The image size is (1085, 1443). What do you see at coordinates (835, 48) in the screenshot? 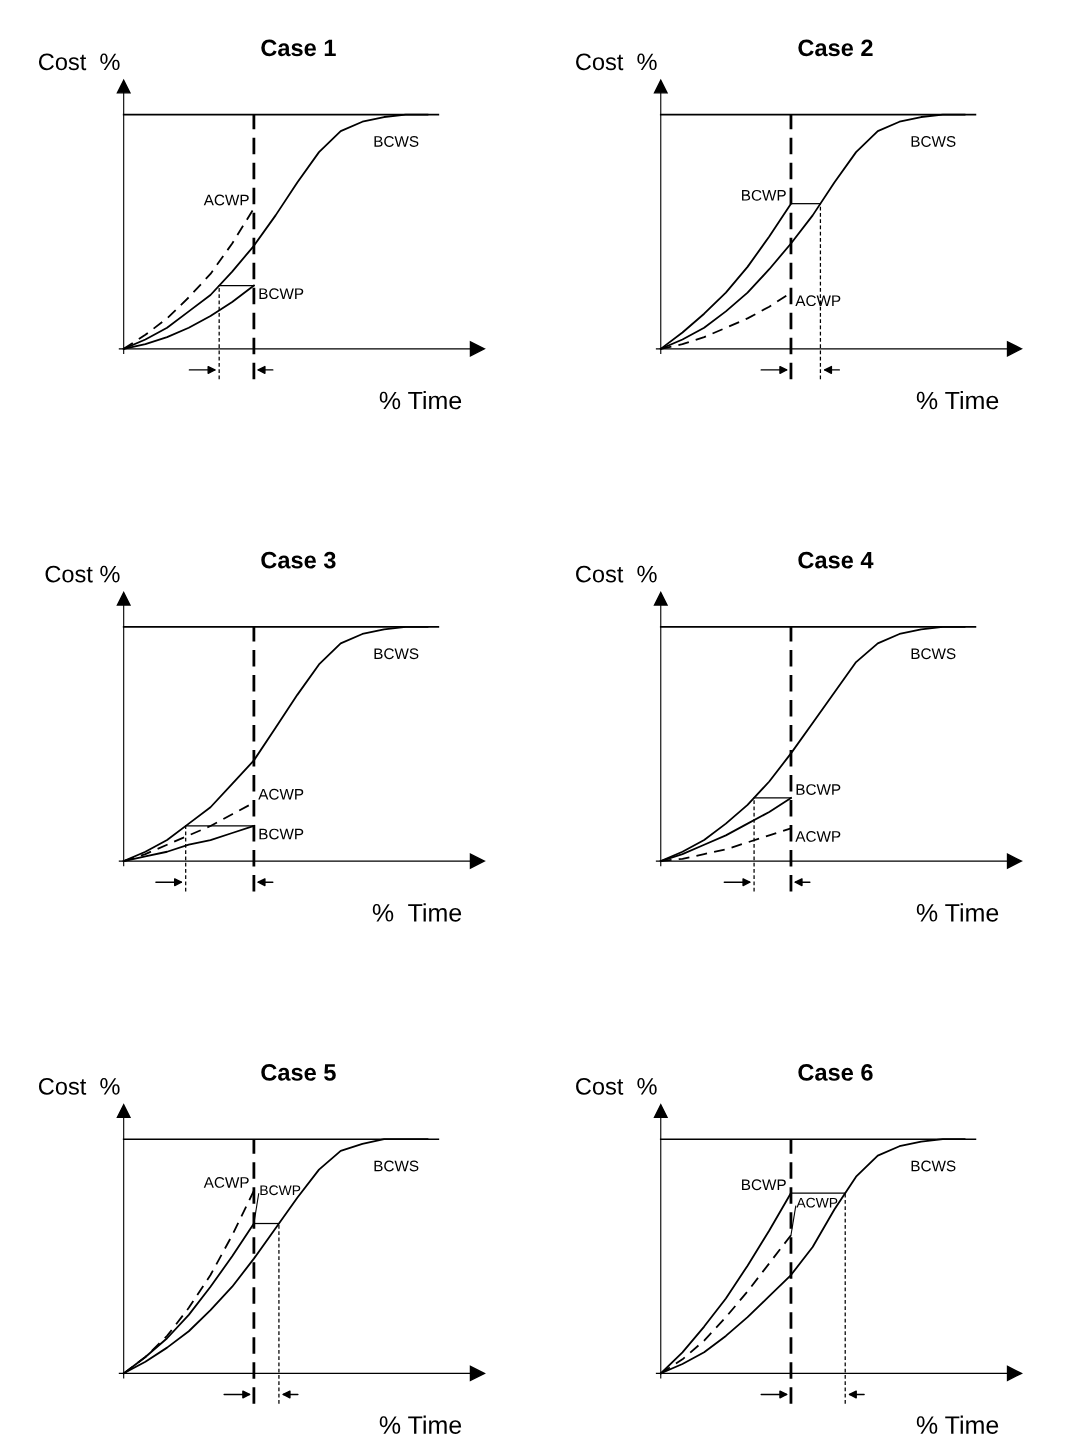
I see `chart-title: Case 2` at bounding box center [835, 48].